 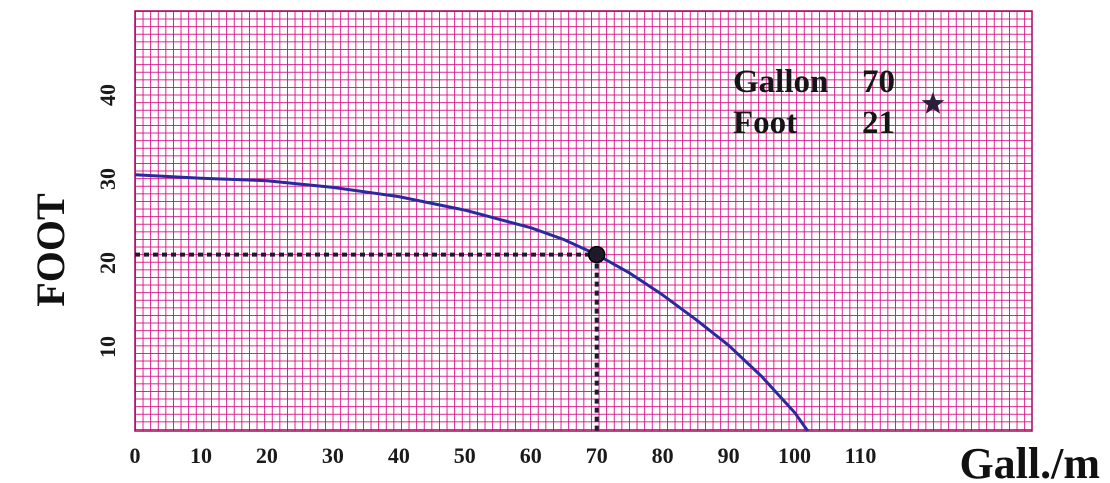 What do you see at coordinates (933, 103) in the screenshot?
I see `star-icon` at bounding box center [933, 103].